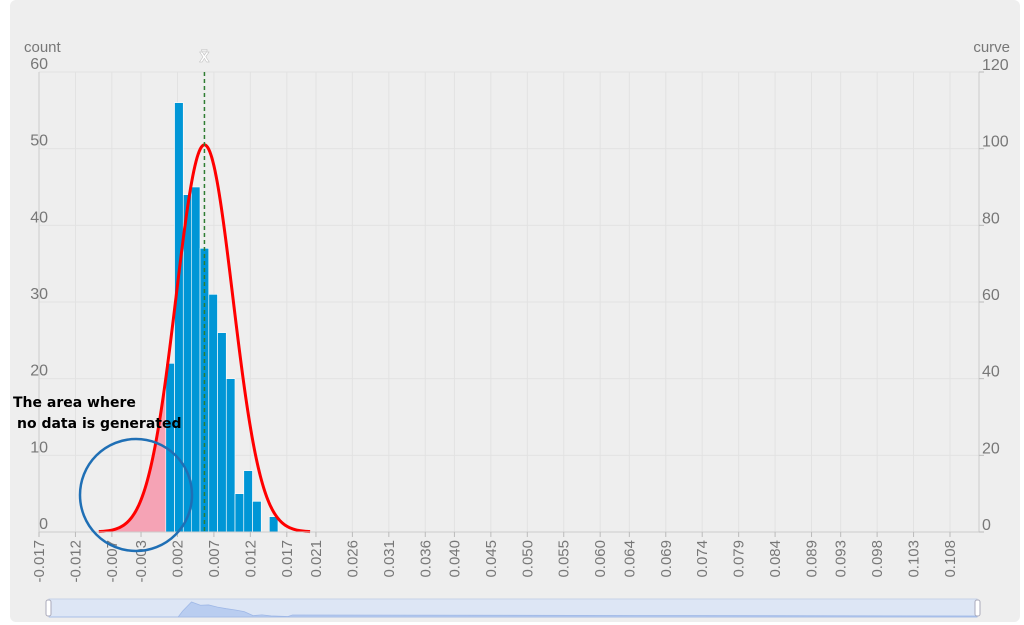  I want to click on x-tick-label: 0.036, so click(425, 559).